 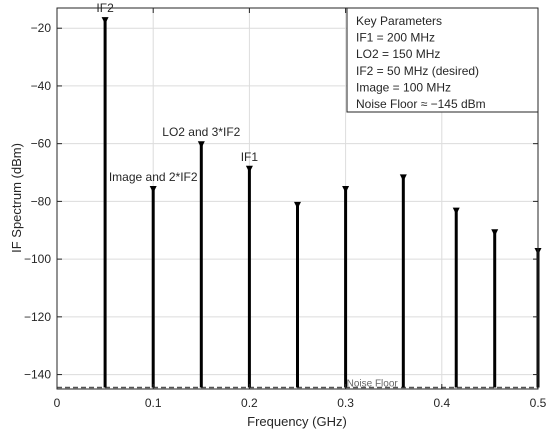 I want to click on y-tick-label: −120, so click(x=37, y=317).